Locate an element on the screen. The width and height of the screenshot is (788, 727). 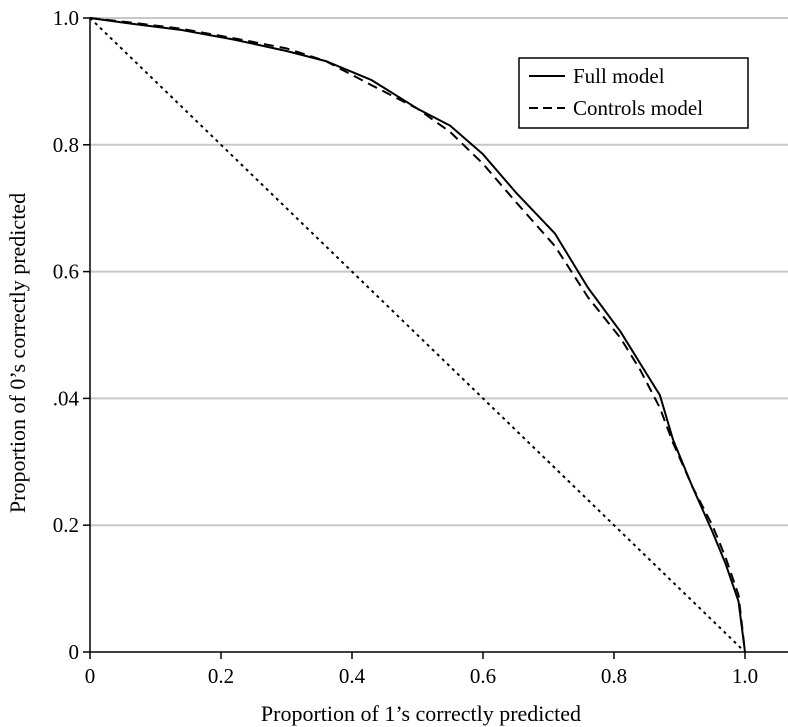
legend-box is located at coordinates (633, 93).